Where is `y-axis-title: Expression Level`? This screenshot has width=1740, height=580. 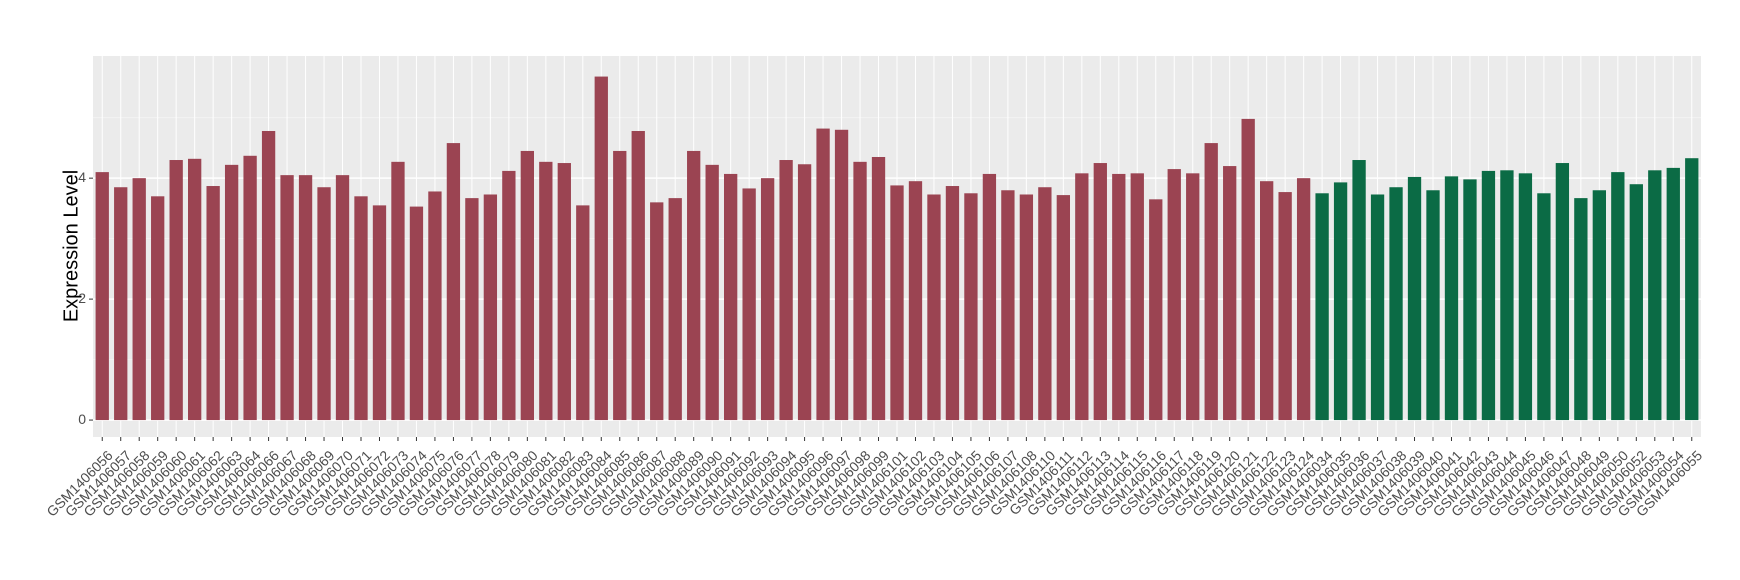 y-axis-title: Expression Level is located at coordinates (71, 246).